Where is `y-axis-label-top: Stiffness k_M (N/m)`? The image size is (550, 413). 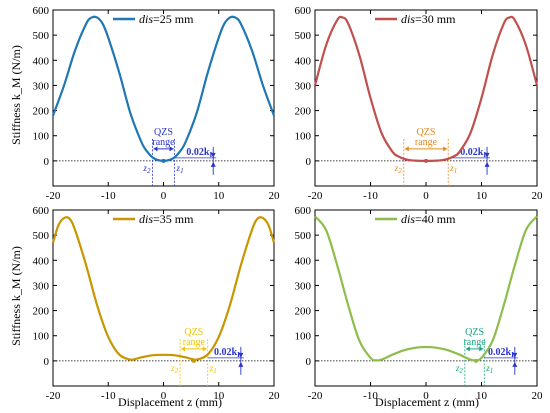
y-axis-label-top: Stiffness k_M (N/m) is located at coordinates (16, 95).